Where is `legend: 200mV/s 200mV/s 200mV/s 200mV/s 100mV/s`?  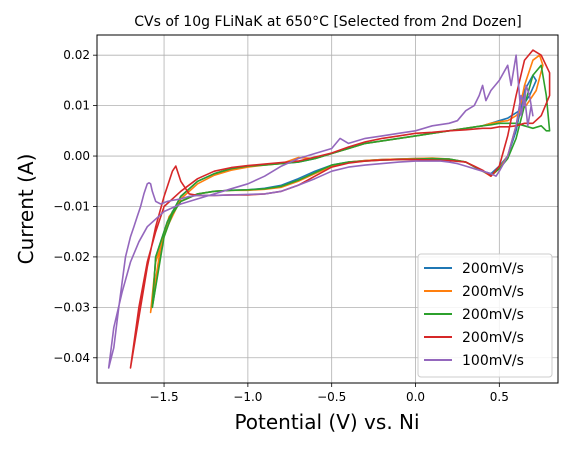
legend: 200mV/s 200mV/s 200mV/s 200mV/s 100mV/s is located at coordinates (485, 315).